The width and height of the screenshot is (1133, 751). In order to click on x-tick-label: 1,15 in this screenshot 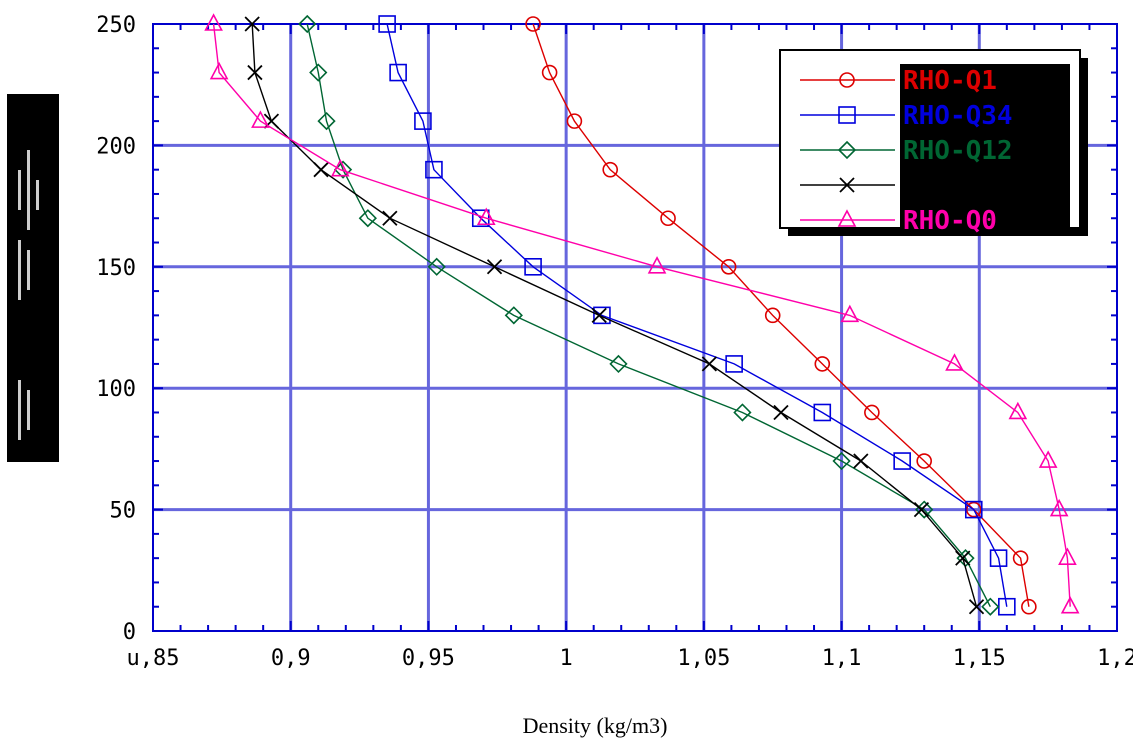, I will do `click(979, 658)`.